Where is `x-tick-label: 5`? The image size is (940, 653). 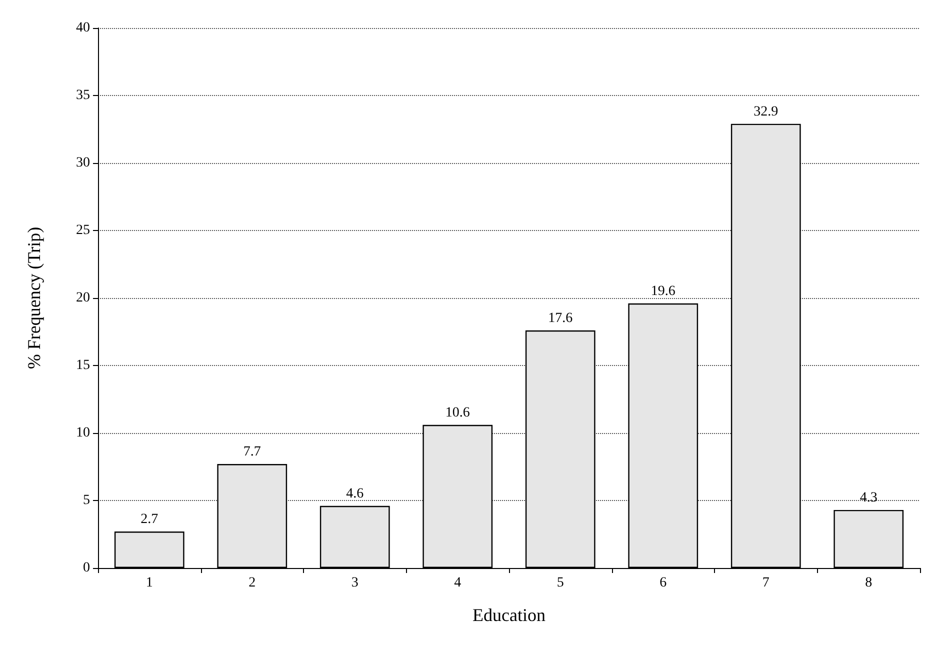 x-tick-label: 5 is located at coordinates (560, 583).